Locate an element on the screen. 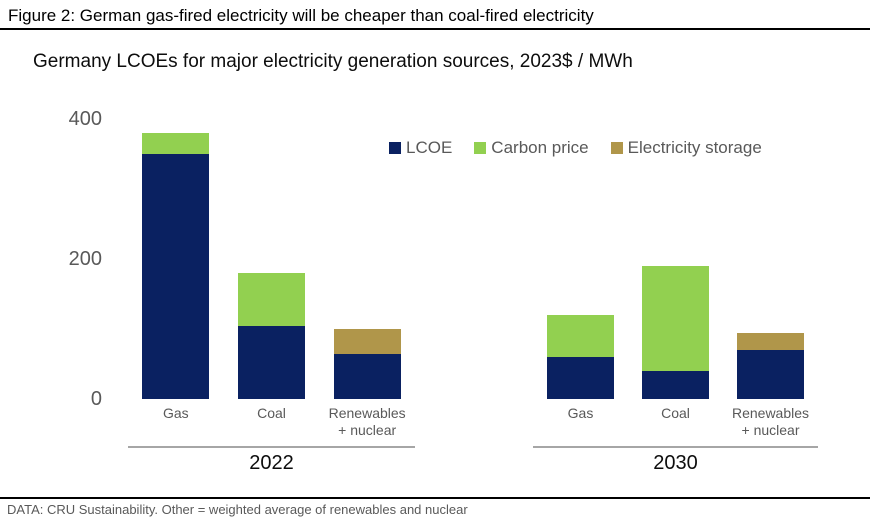 This screenshot has height=526, width=870. bar-segment-2030-coal-carbon-price is located at coordinates (675, 318).